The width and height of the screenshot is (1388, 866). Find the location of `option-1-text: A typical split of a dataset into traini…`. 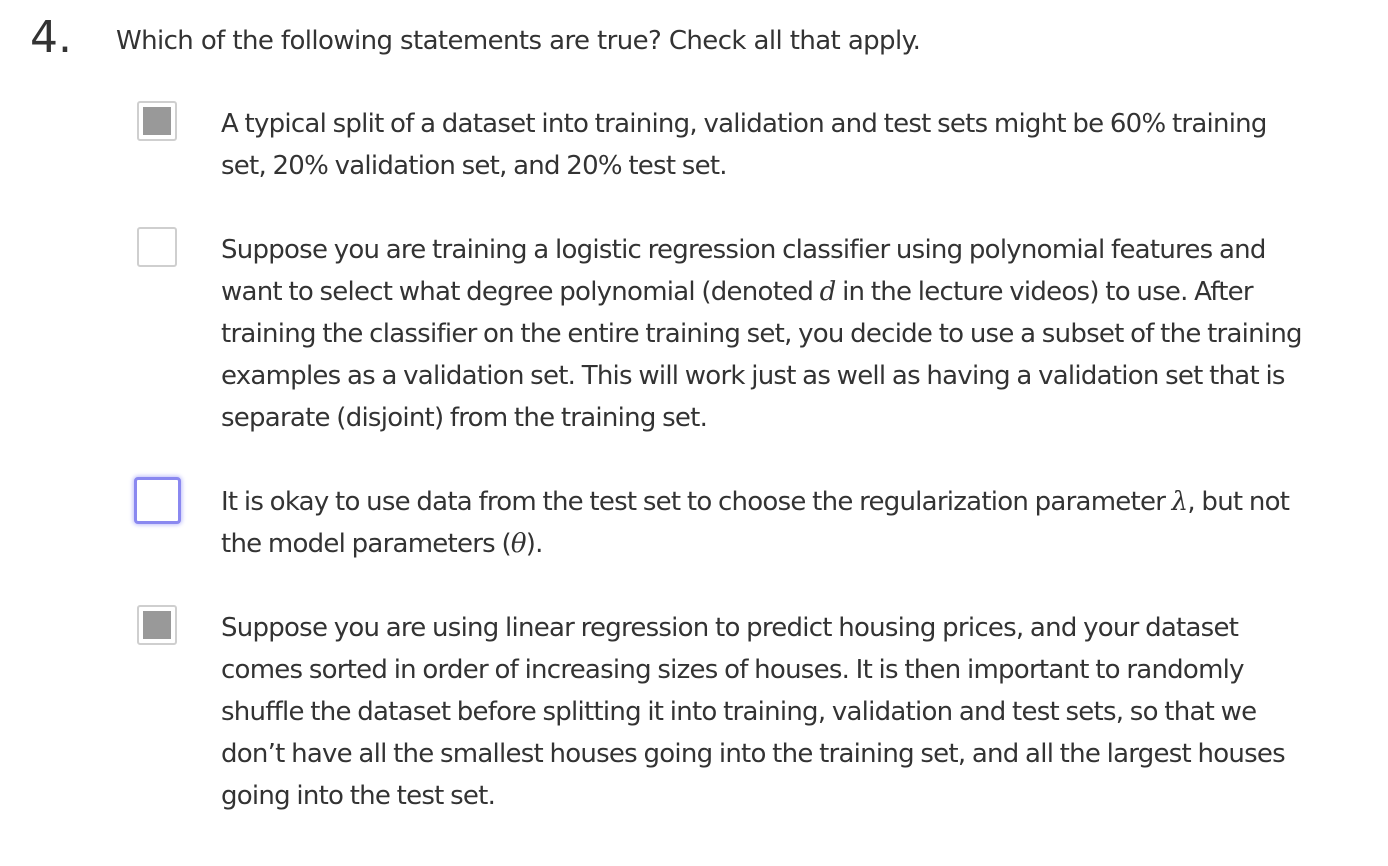

option-1-text: A typical split of a dataset into traini… is located at coordinates (801, 145).